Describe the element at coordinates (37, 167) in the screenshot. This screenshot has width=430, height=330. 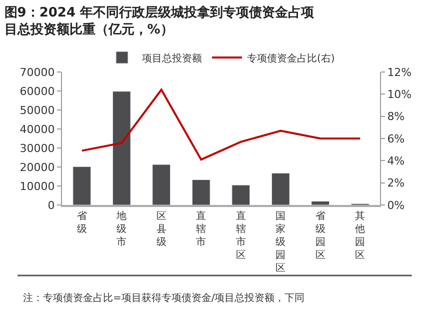
I see `y-tick-label: 20000` at that location.